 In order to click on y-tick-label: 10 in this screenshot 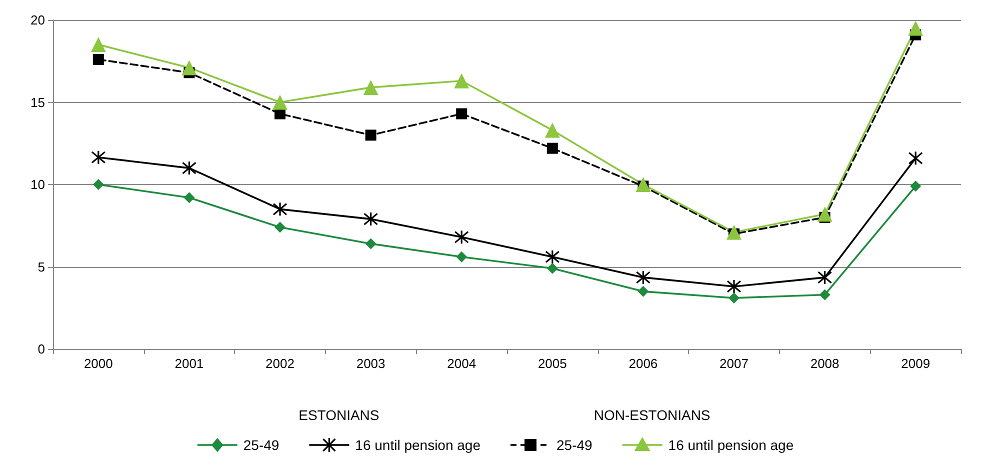, I will do `click(37, 184)`.